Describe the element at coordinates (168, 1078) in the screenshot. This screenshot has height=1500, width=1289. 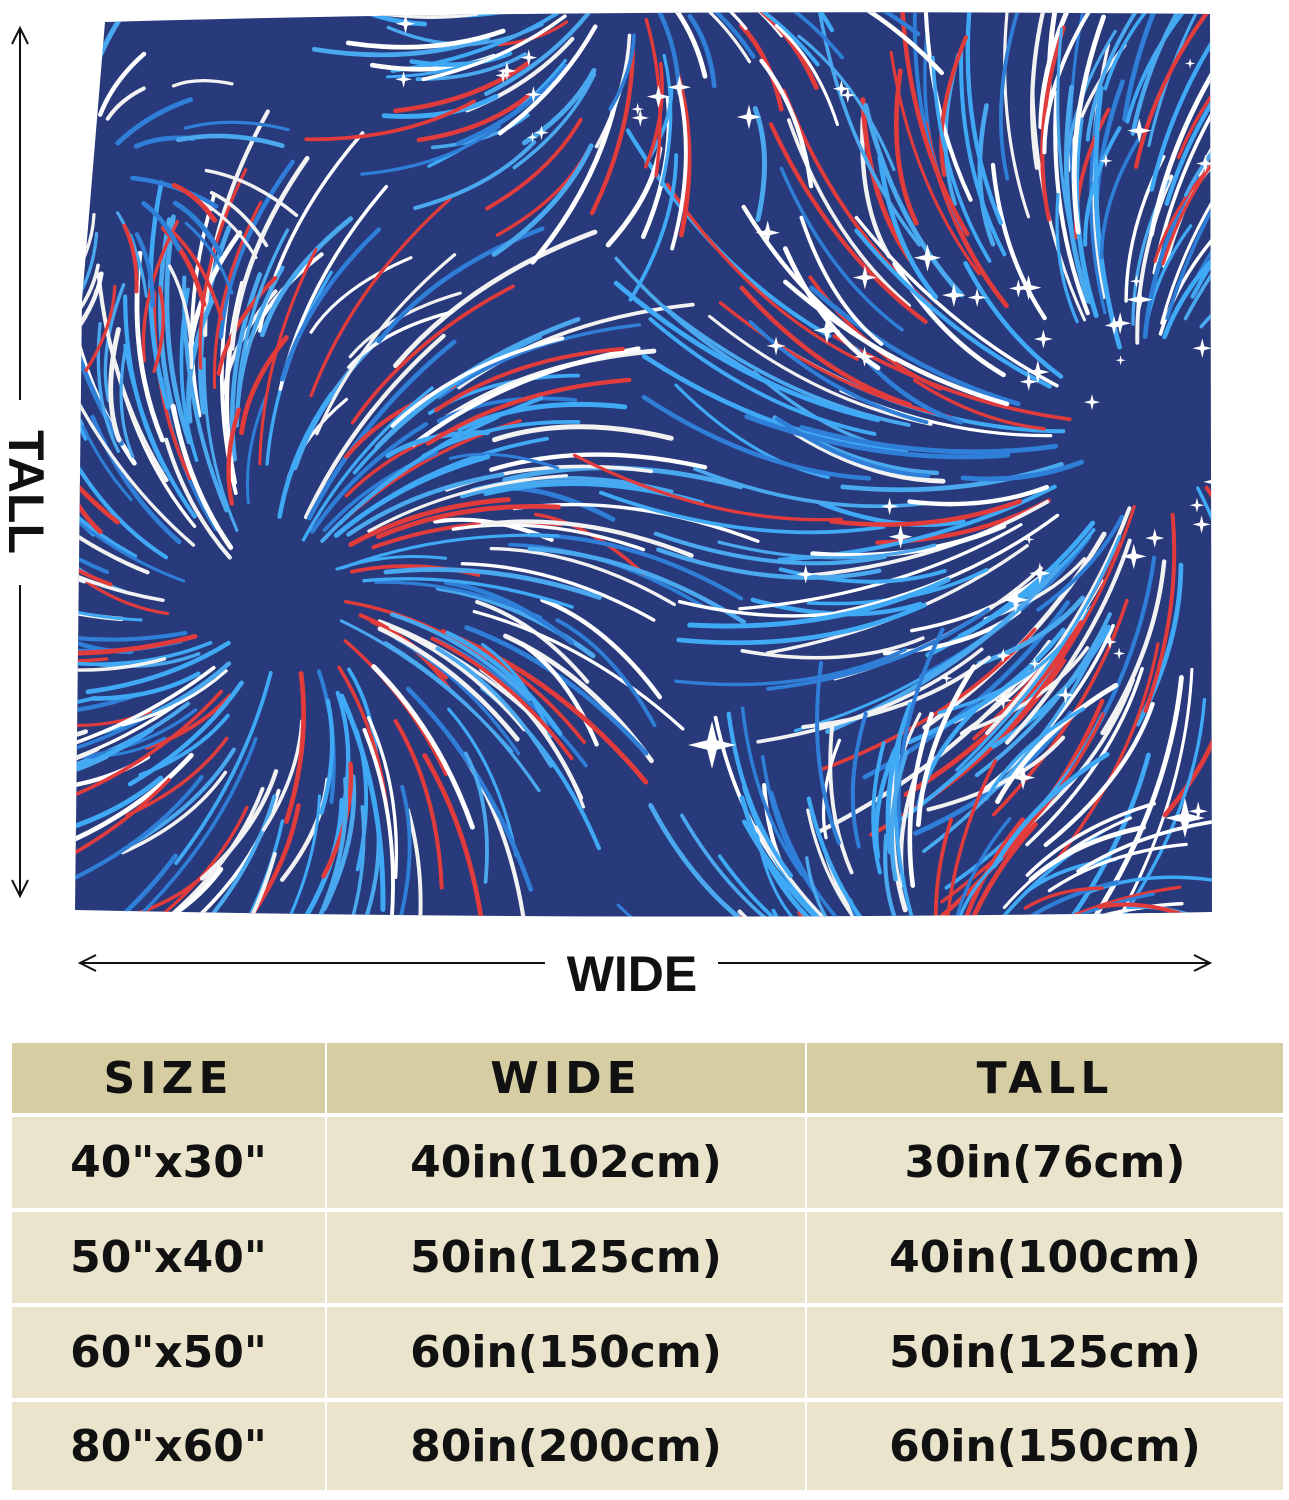
I see `table-cell: SIZE` at that location.